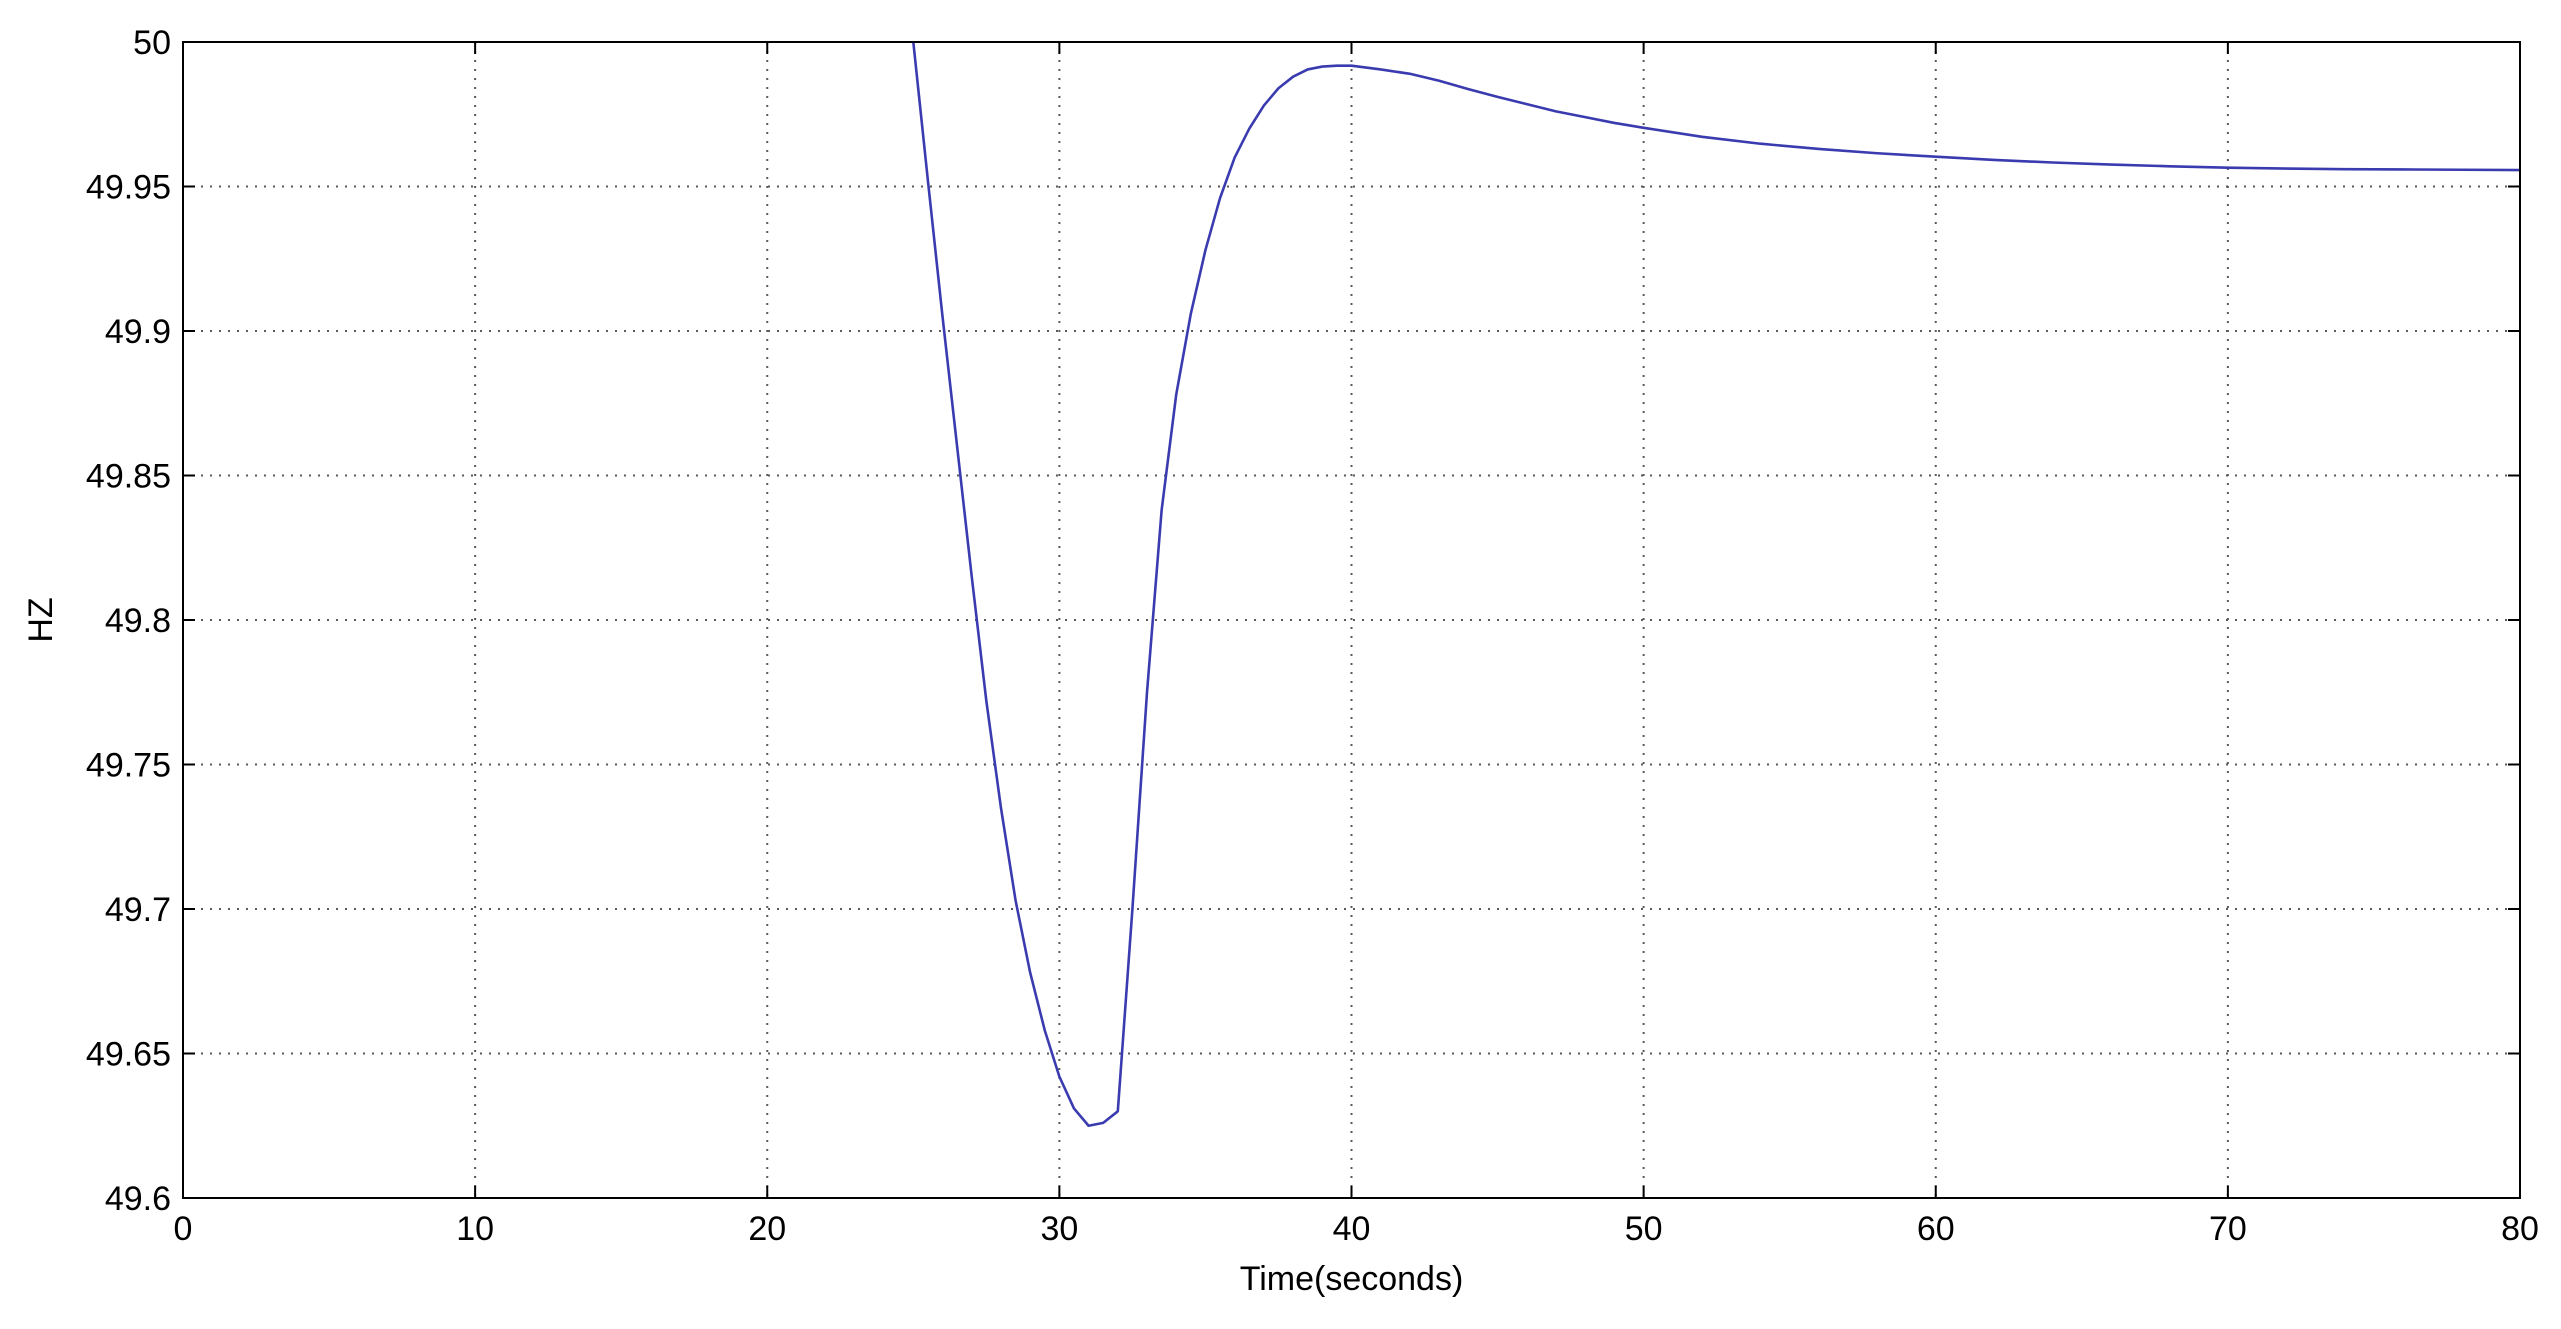 This screenshot has height=1329, width=2561. I want to click on y-tick-label: 49.9, so click(138, 332).